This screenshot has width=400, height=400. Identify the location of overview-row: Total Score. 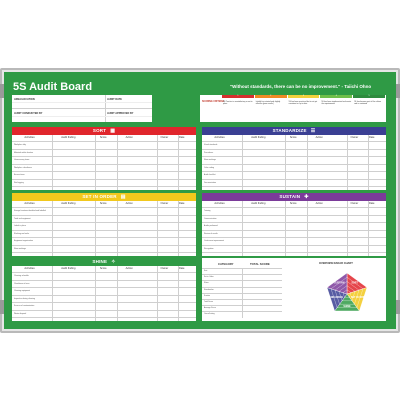
(208, 302).